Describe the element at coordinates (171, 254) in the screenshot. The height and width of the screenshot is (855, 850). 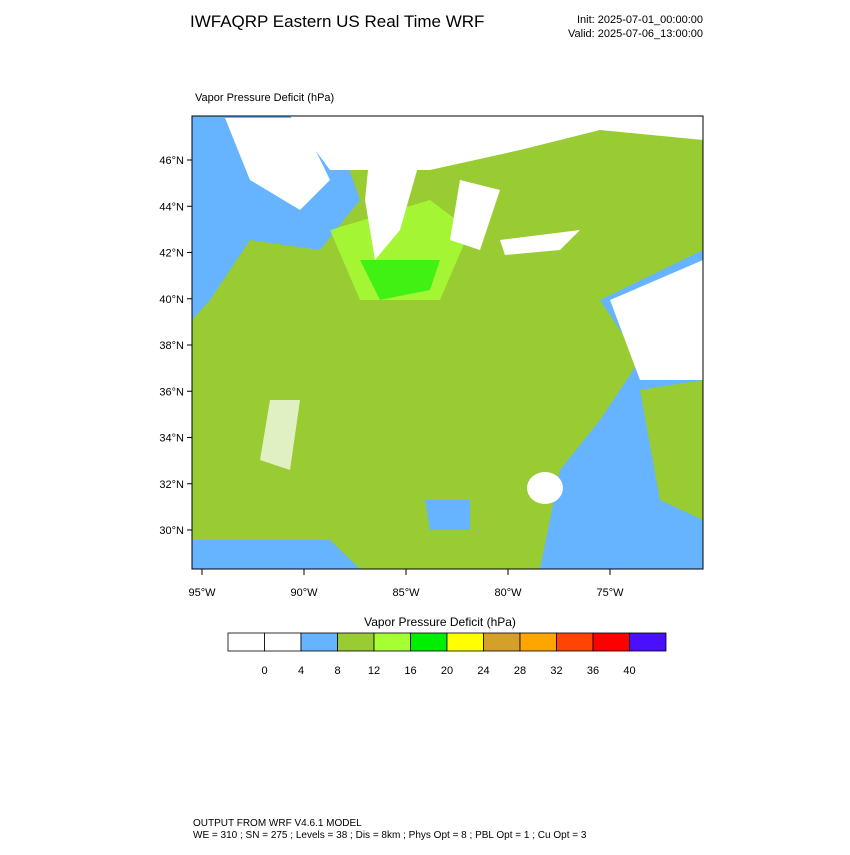
I see `lat-label: 42°N` at that location.